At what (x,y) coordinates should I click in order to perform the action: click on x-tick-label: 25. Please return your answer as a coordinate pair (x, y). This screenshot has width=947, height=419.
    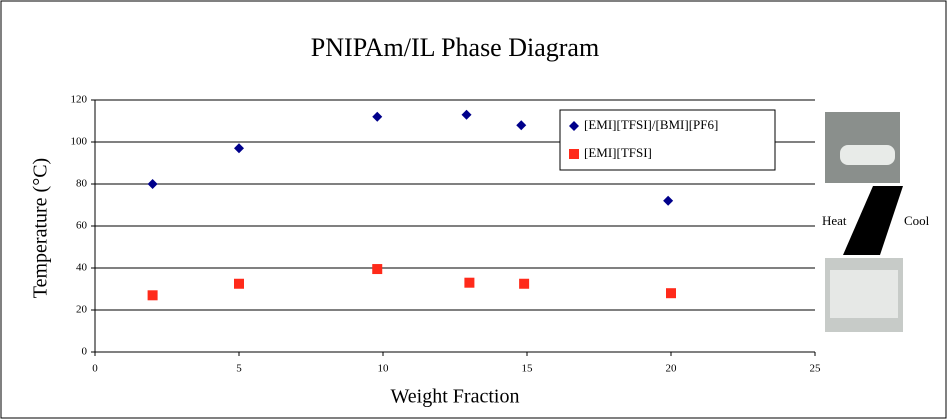
    Looking at the image, I should click on (816, 369).